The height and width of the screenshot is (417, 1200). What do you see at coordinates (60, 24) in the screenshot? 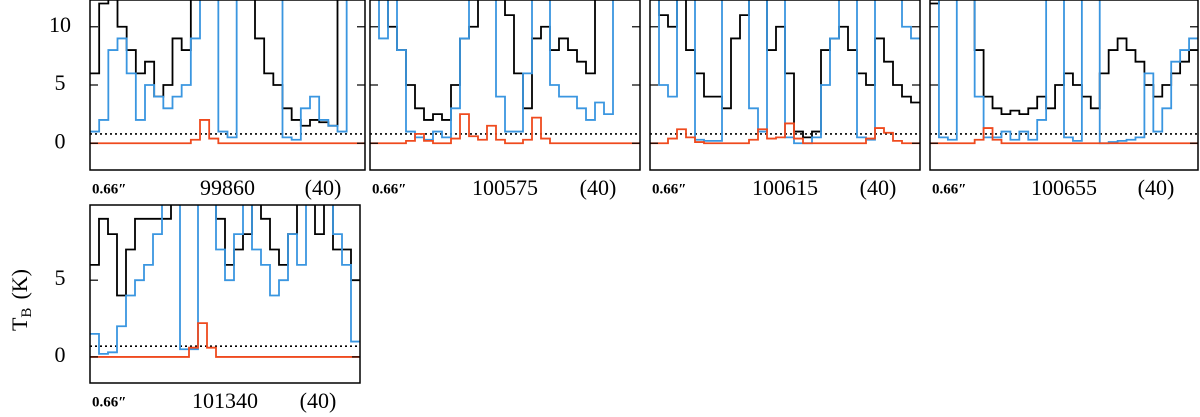
I see `y-tick-label: 10` at bounding box center [60, 24].